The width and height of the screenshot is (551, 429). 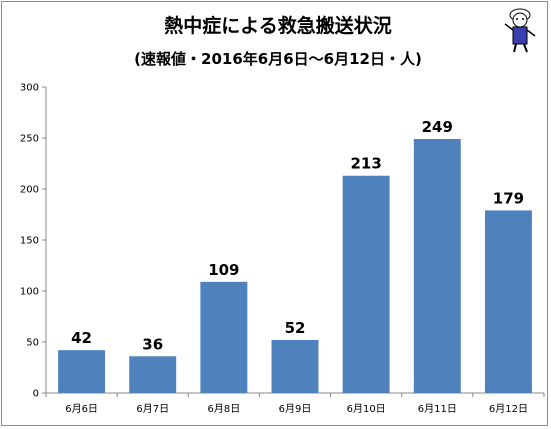 I want to click on y-tick-label: 150, so click(x=29, y=241).